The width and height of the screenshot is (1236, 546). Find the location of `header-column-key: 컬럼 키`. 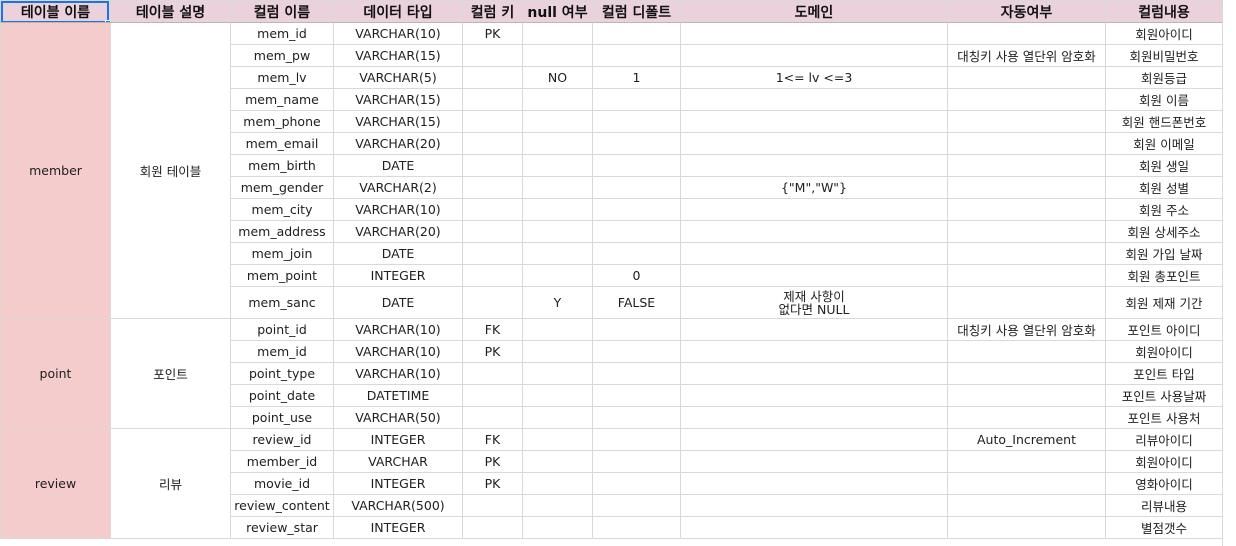

header-column-key: 컬럼 키 is located at coordinates (492, 11).